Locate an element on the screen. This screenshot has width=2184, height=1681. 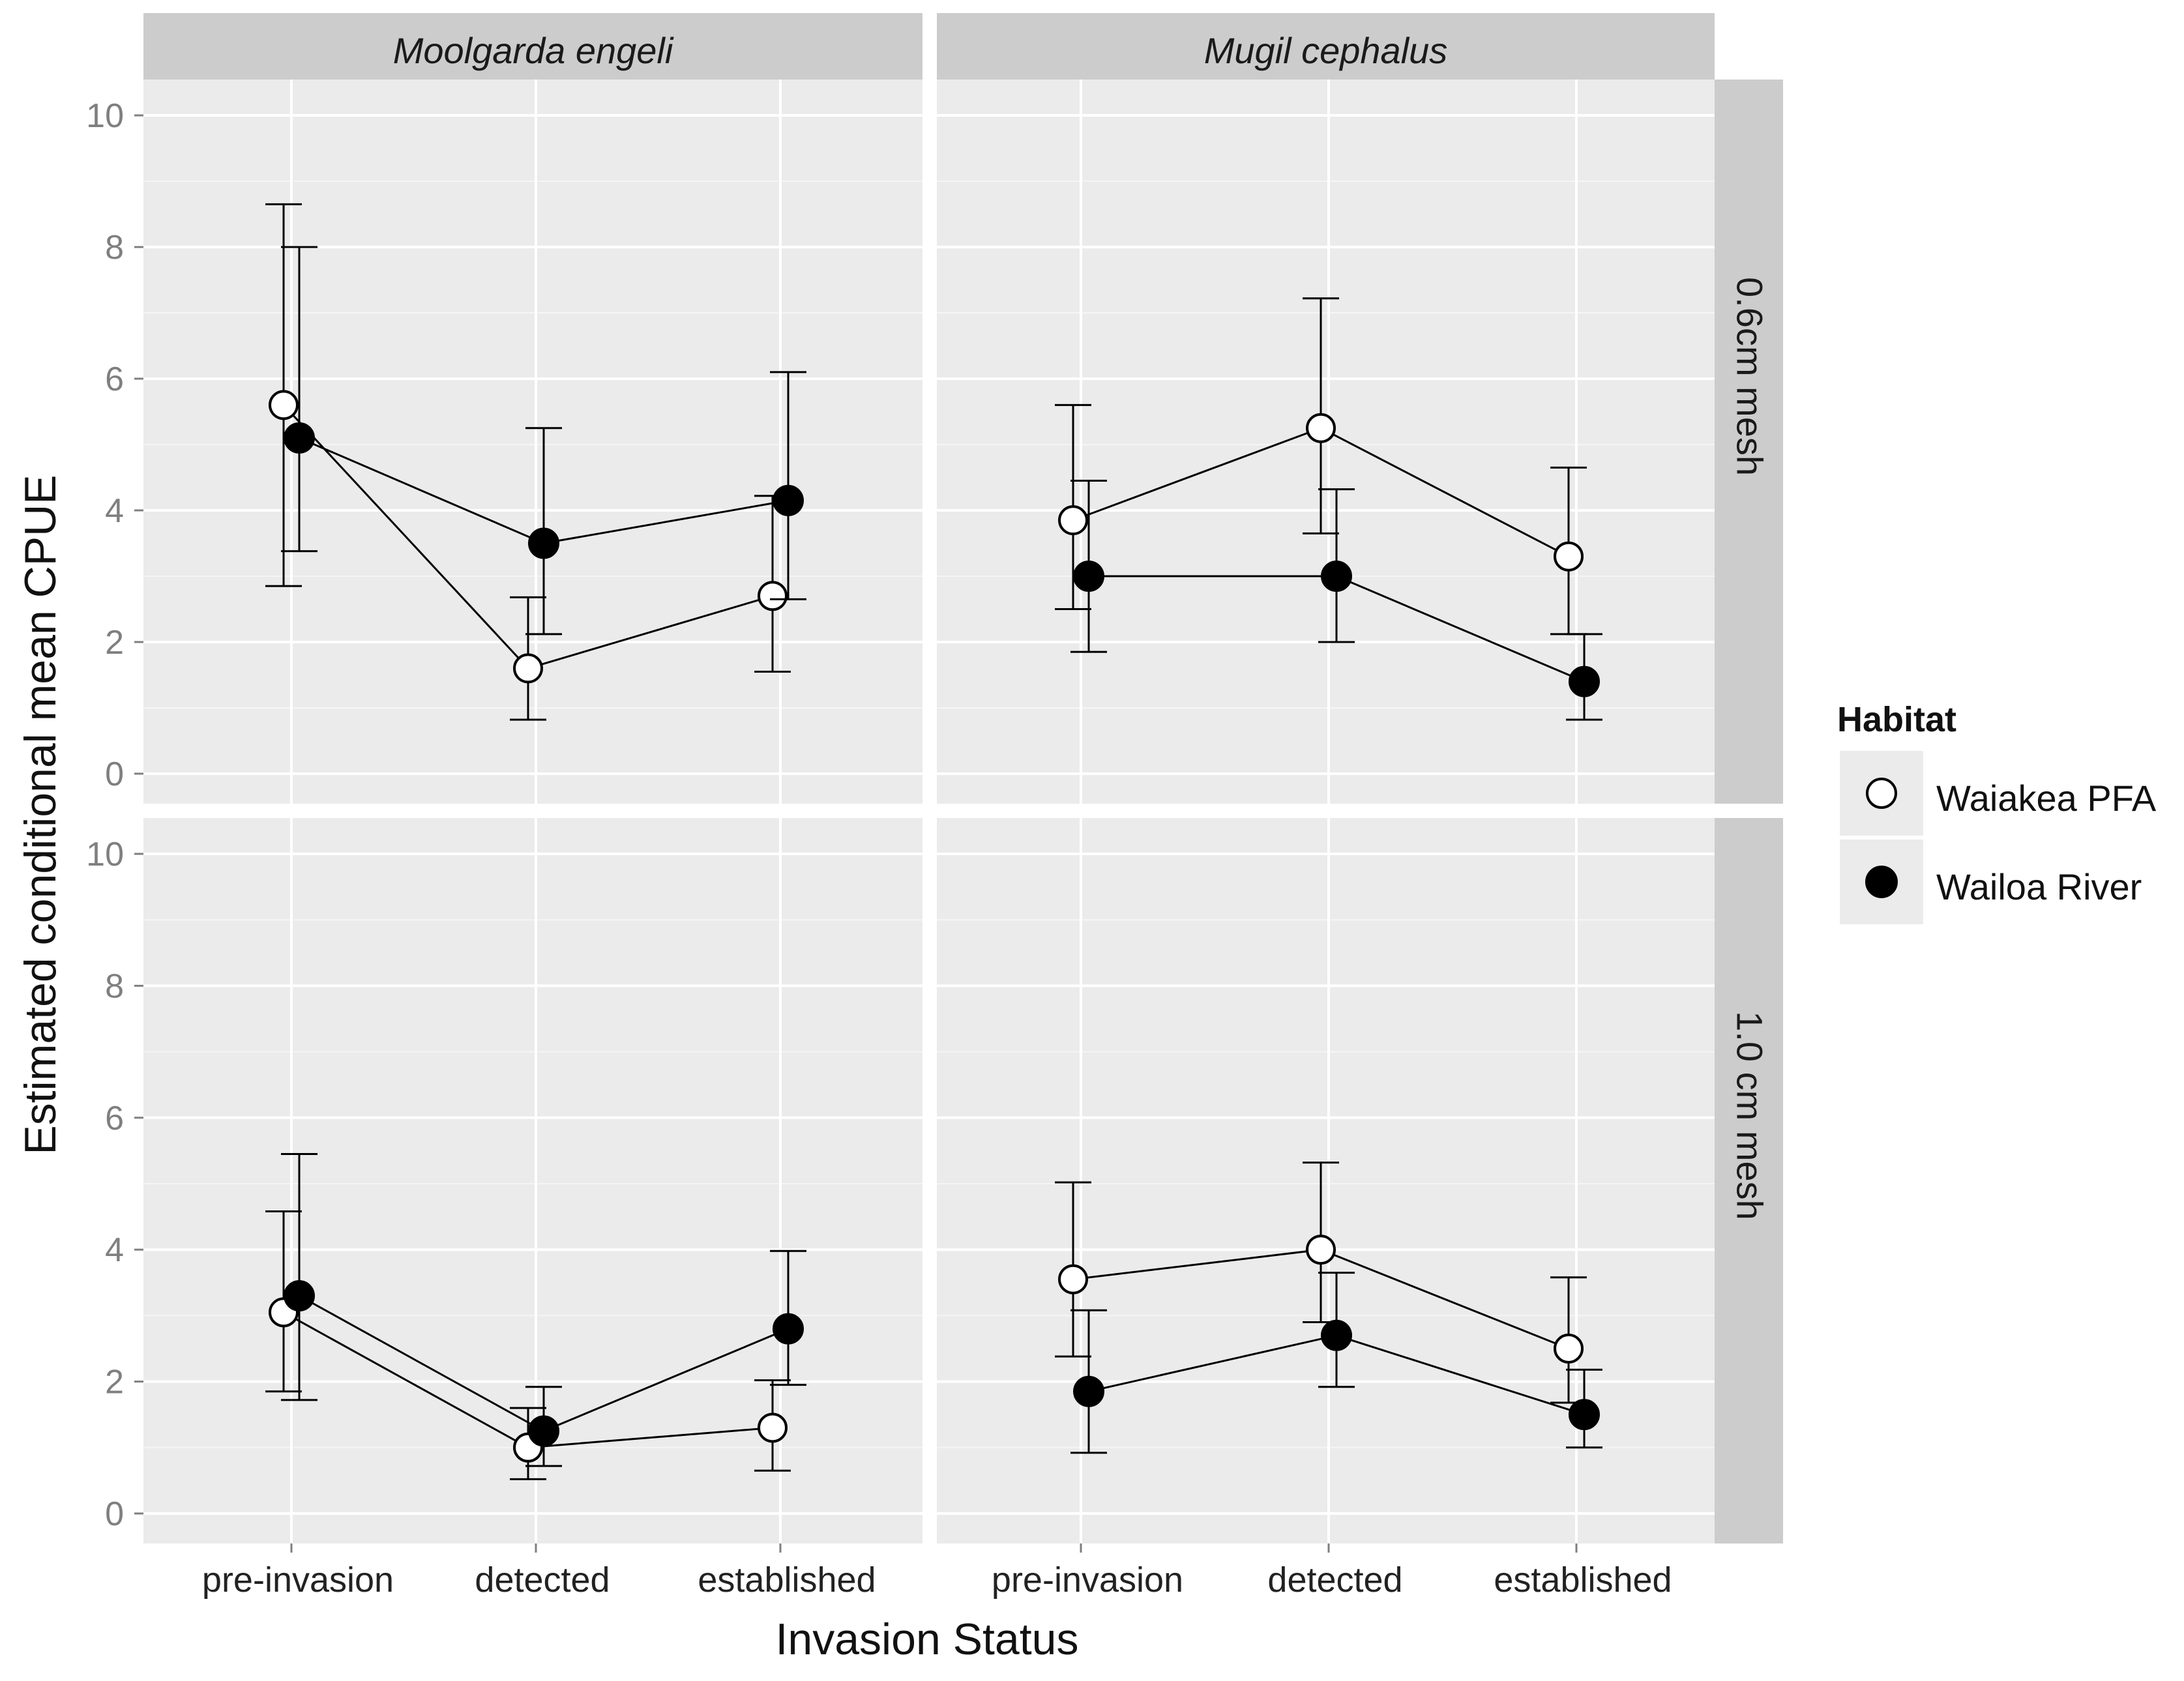
legend: Habitat Waiakea PFA Wailoa River is located at coordinates (1997, 812).